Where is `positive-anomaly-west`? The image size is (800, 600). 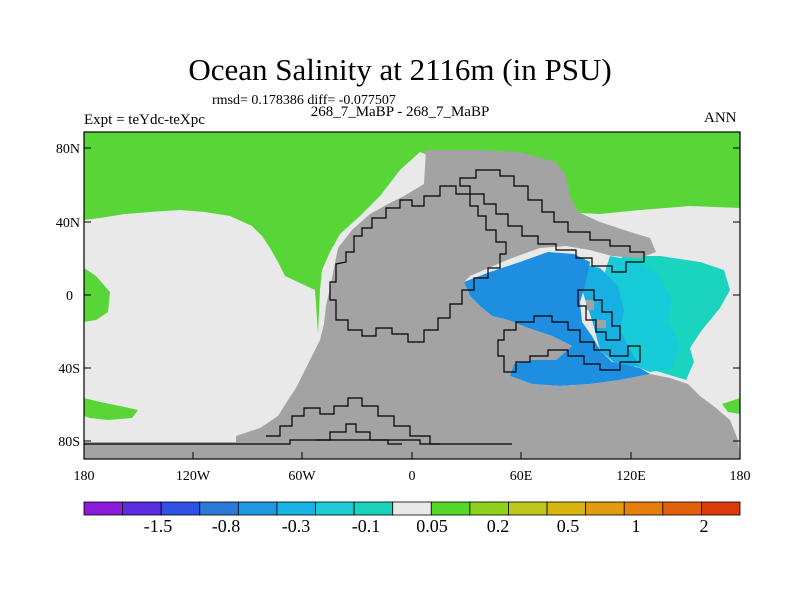
positive-anomaly-west is located at coordinates (97, 295).